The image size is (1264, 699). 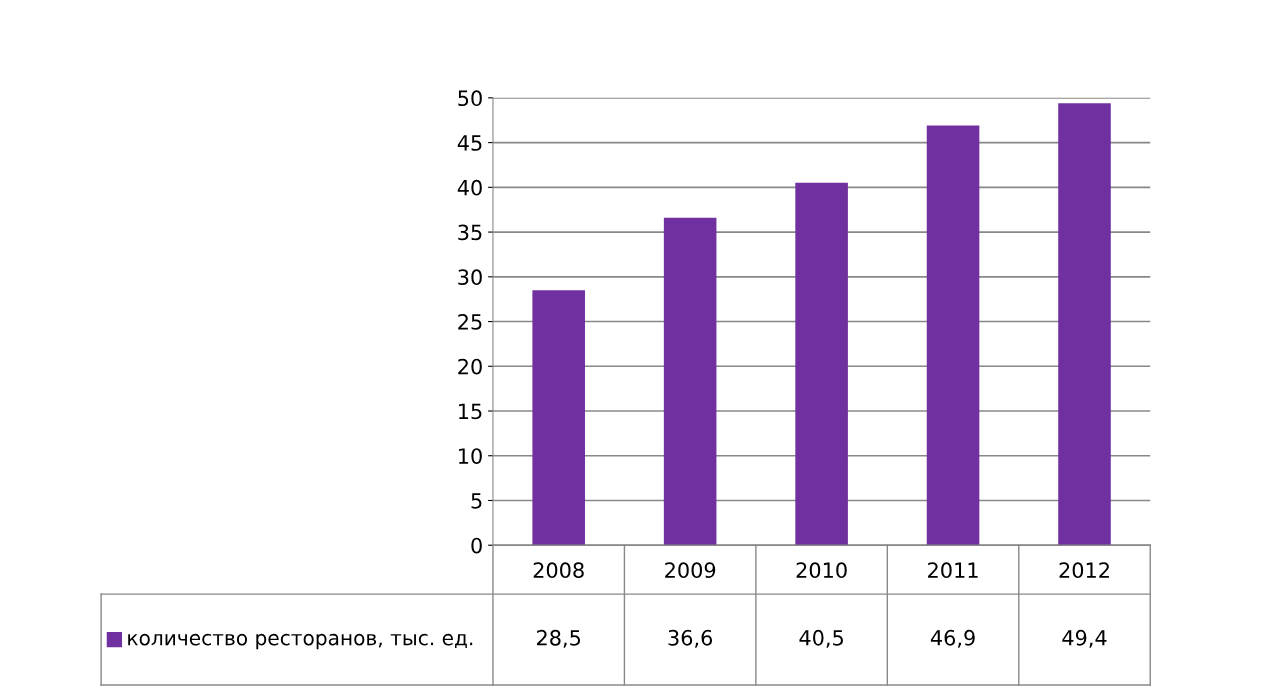 What do you see at coordinates (469, 187) in the screenshot?
I see `y-tick-label: 40` at bounding box center [469, 187].